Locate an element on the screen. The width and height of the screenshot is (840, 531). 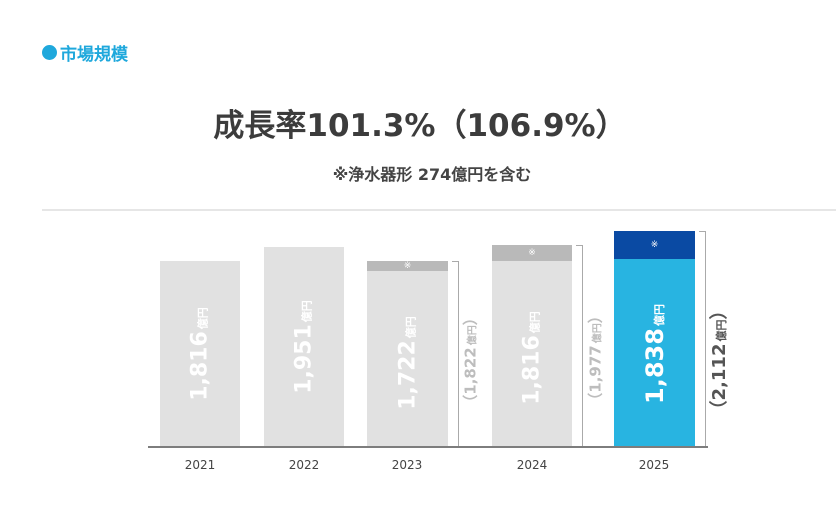
bar-2024: ※ 1,816億円 is located at coordinates (532, 345).